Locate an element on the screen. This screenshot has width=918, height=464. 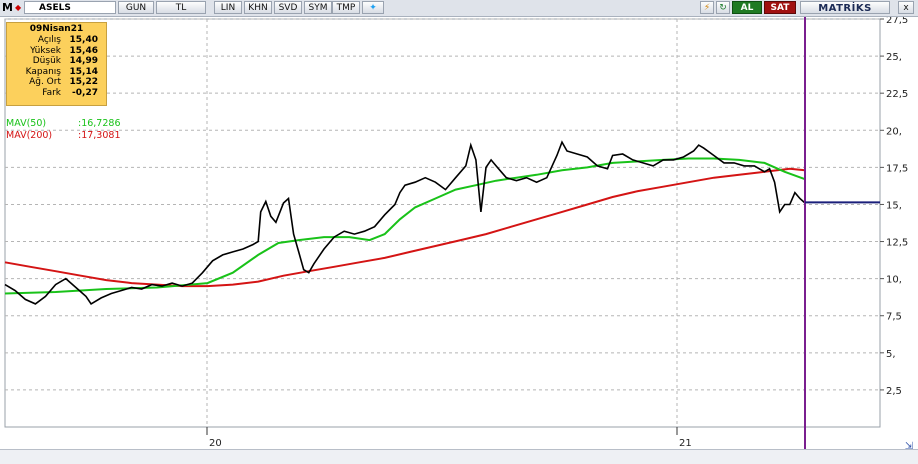
high-label: Yüksek is located at coordinates (45, 50).